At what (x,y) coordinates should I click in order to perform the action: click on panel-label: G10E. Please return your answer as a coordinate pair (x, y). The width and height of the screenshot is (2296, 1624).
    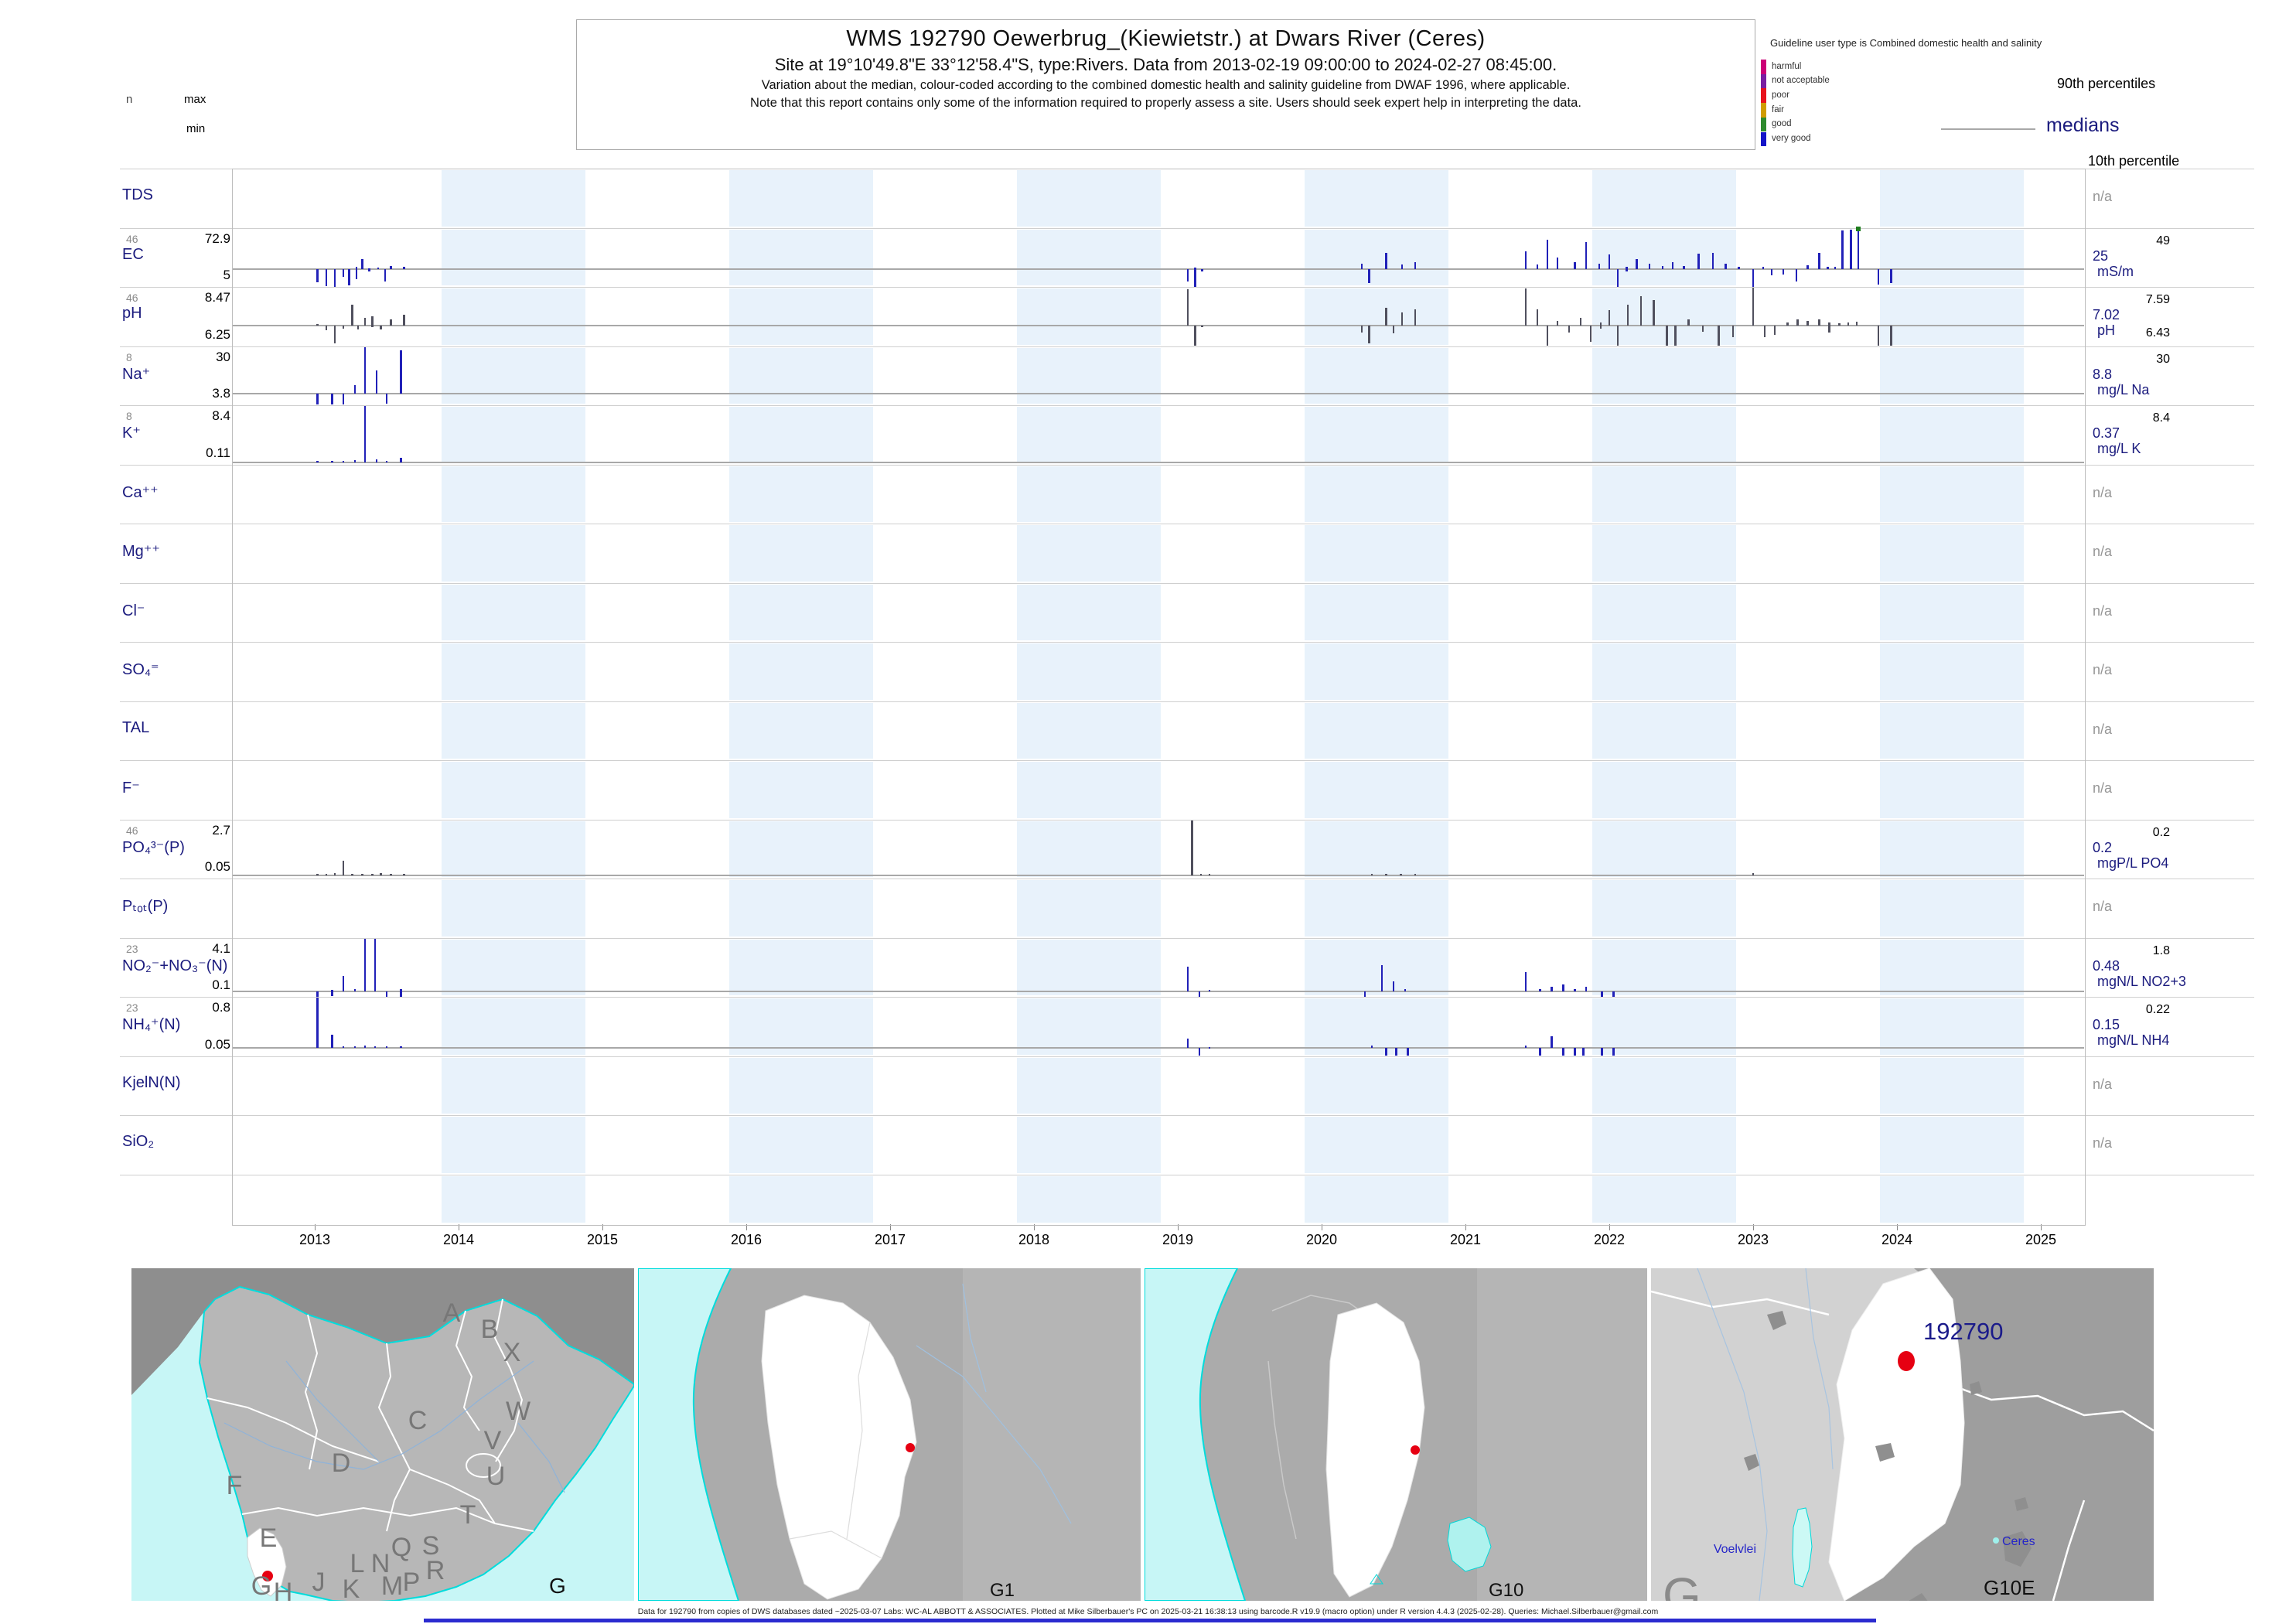
    Looking at the image, I should click on (2009, 1587).